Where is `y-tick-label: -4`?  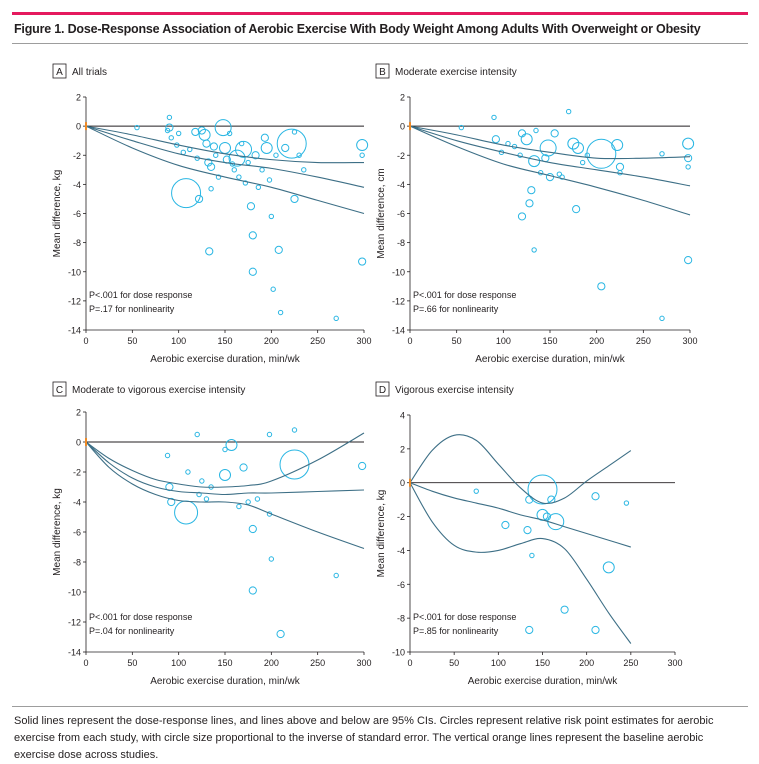
y-tick-label: -4 is located at coordinates (77, 185).